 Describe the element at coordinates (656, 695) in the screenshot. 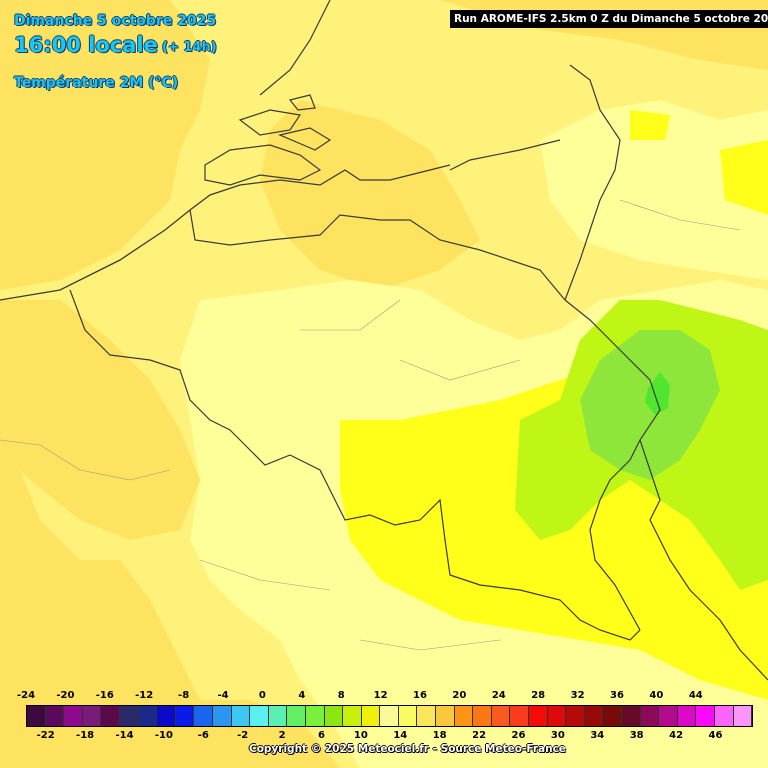

I see `legend-tick-top: 40` at that location.